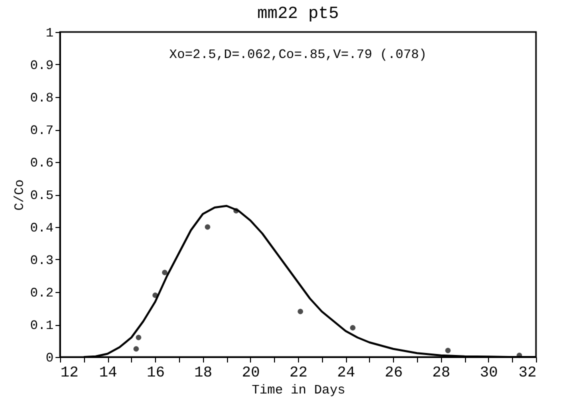 This screenshot has width=584, height=414. Describe the element at coordinates (50, 358) in the screenshot. I see `y-tick-label: 0` at that location.